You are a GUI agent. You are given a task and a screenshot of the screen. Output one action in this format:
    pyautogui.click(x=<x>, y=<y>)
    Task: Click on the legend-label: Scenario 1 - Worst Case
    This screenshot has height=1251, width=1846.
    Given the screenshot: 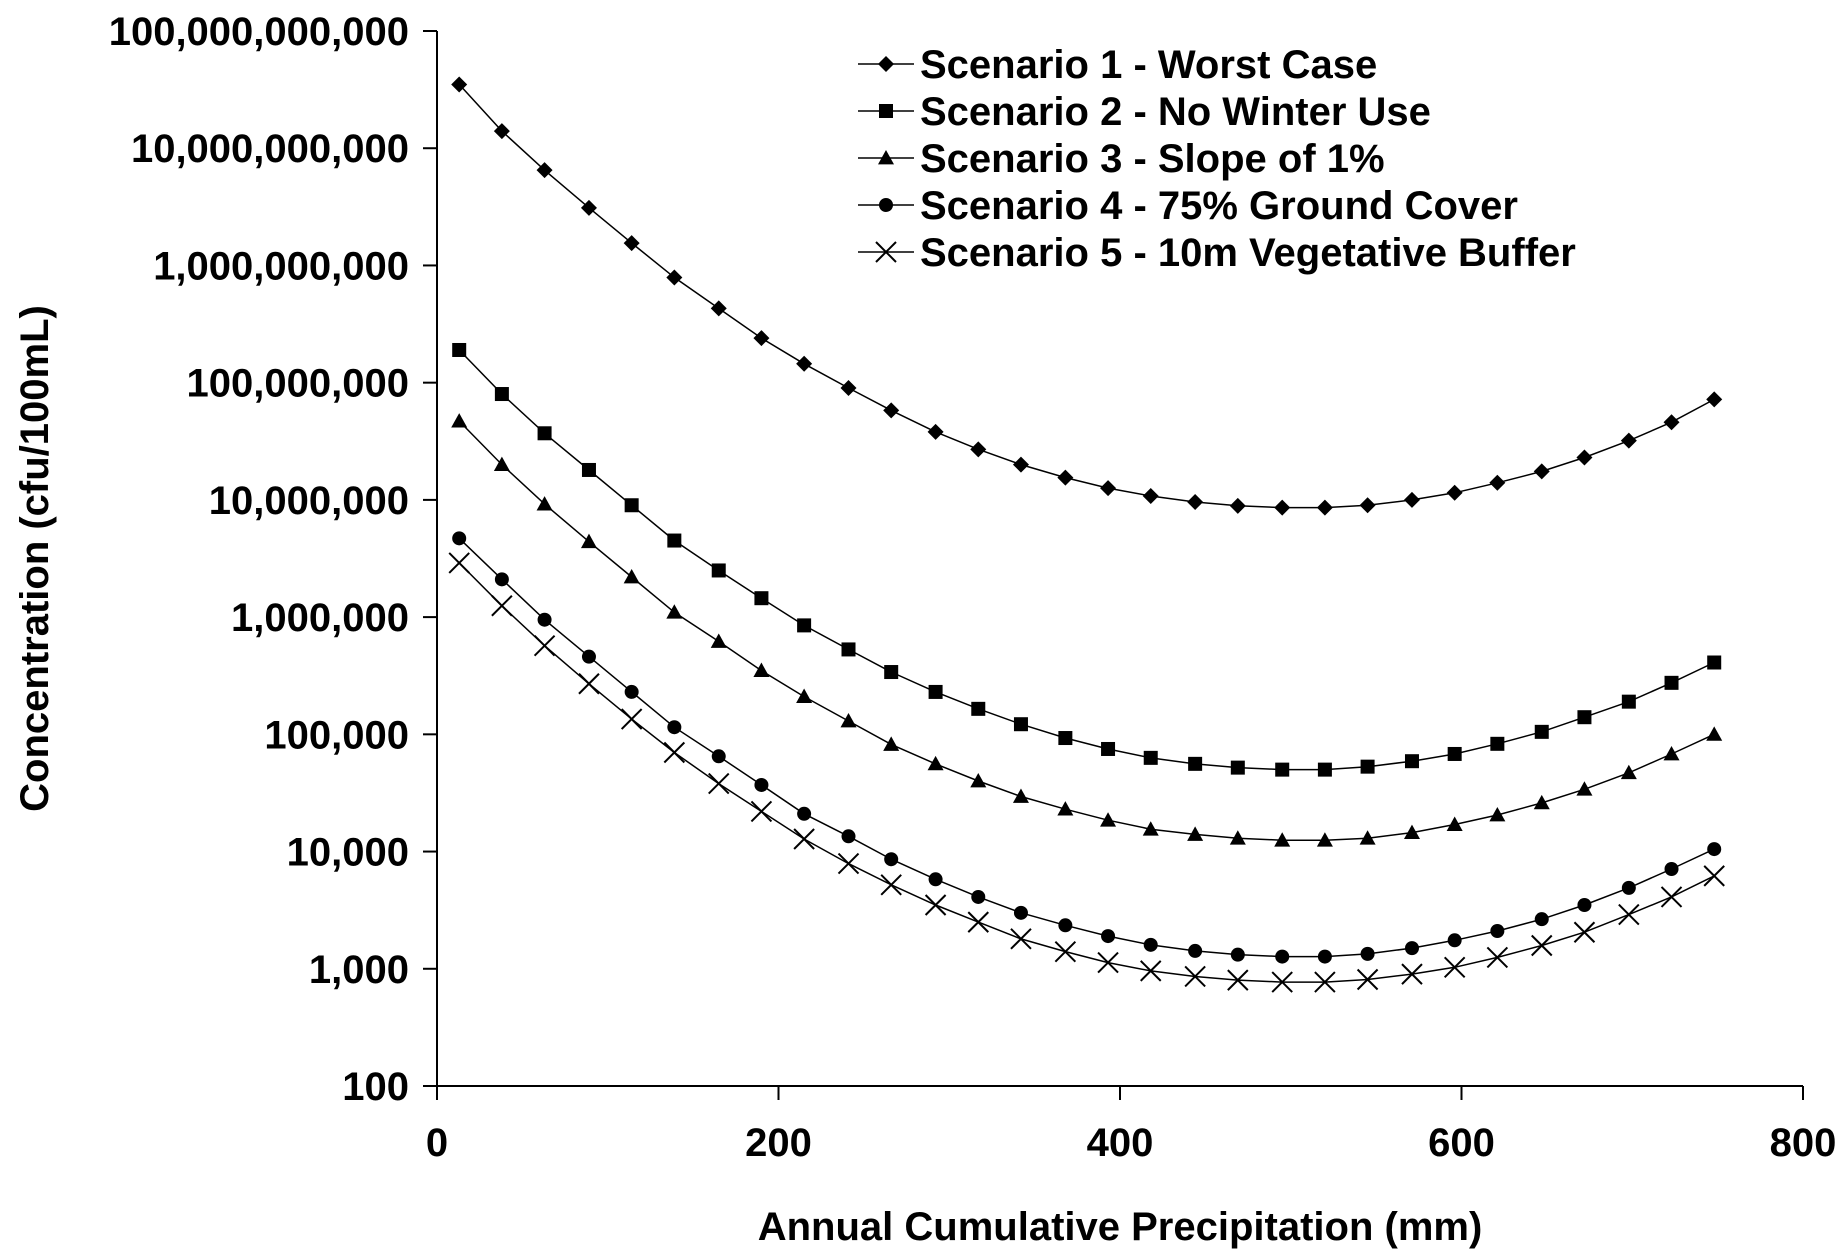 What is the action you would take?
    pyautogui.click(x=1148, y=65)
    